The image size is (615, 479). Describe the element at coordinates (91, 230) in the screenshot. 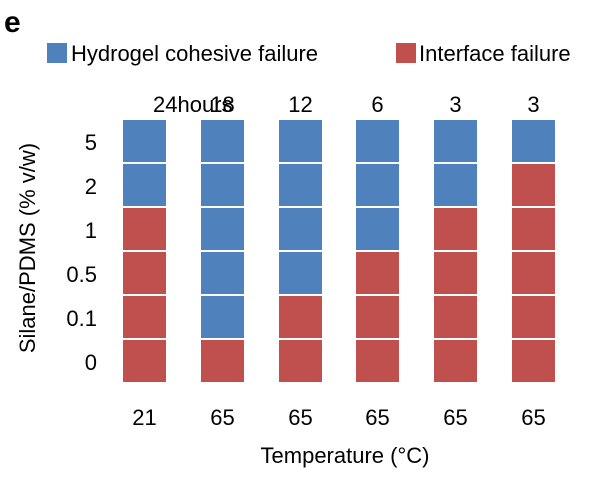

I see `row-label: 1` at that location.